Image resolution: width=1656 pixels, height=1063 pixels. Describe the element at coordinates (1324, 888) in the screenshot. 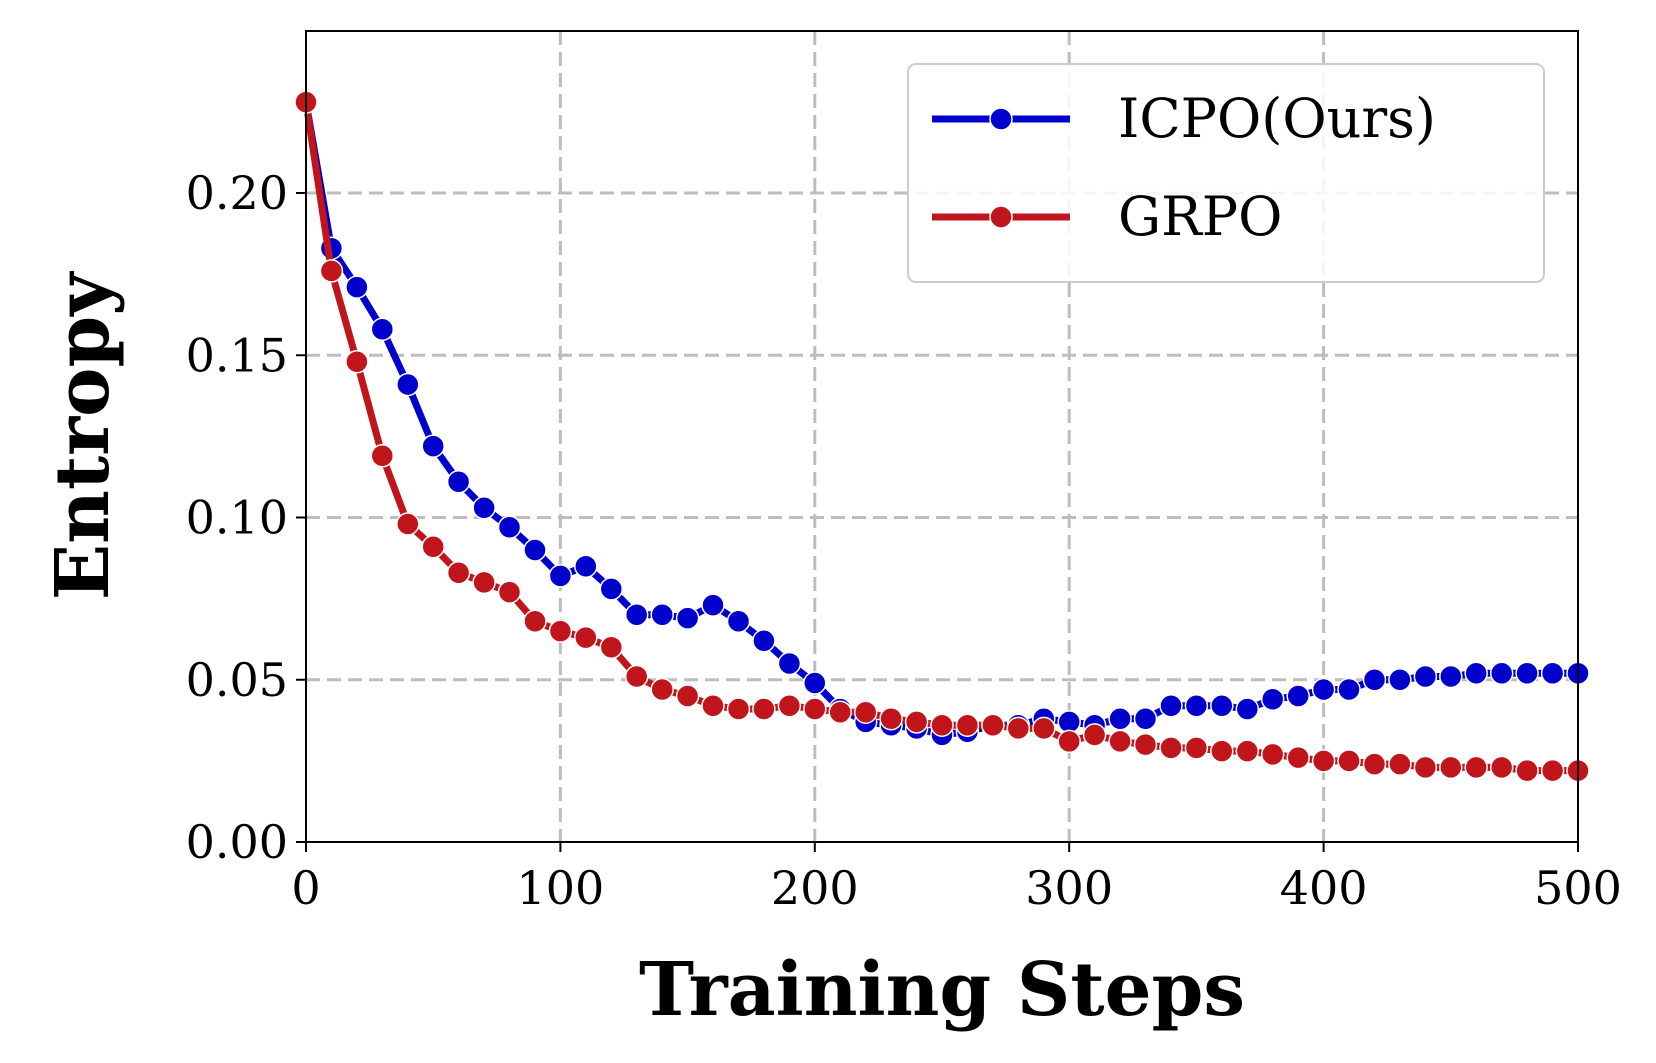

I see `x-tick-label: 400` at that location.